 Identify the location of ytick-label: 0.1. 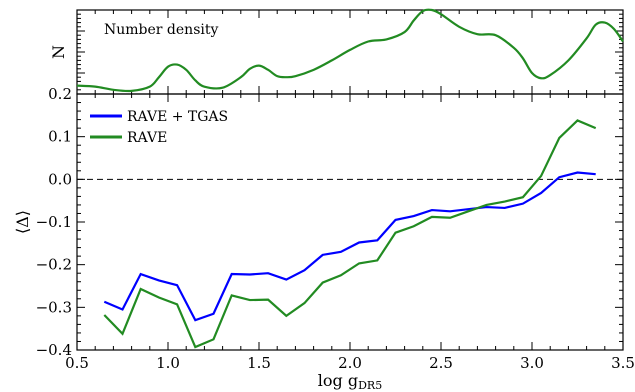
(60, 137).